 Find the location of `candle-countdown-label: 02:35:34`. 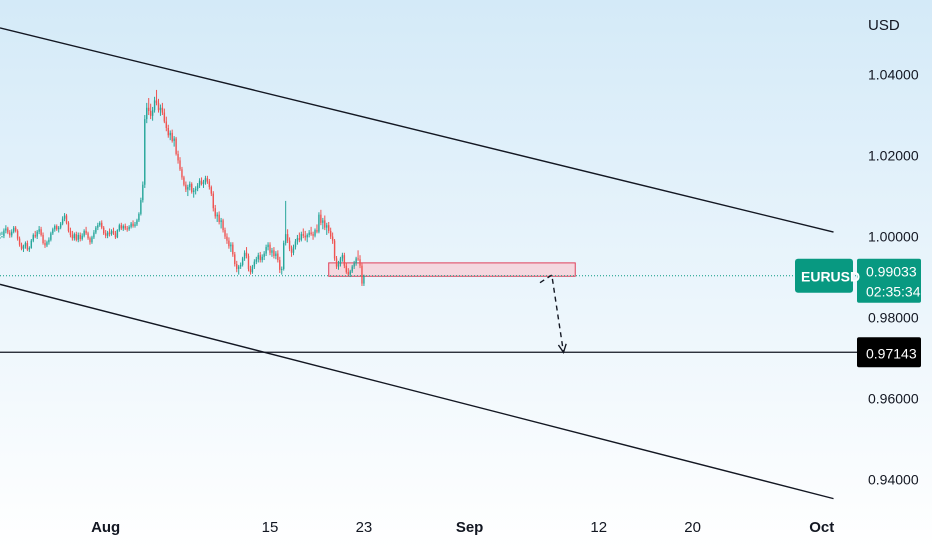

candle-countdown-label: 02:35:34 is located at coordinates (893, 292).